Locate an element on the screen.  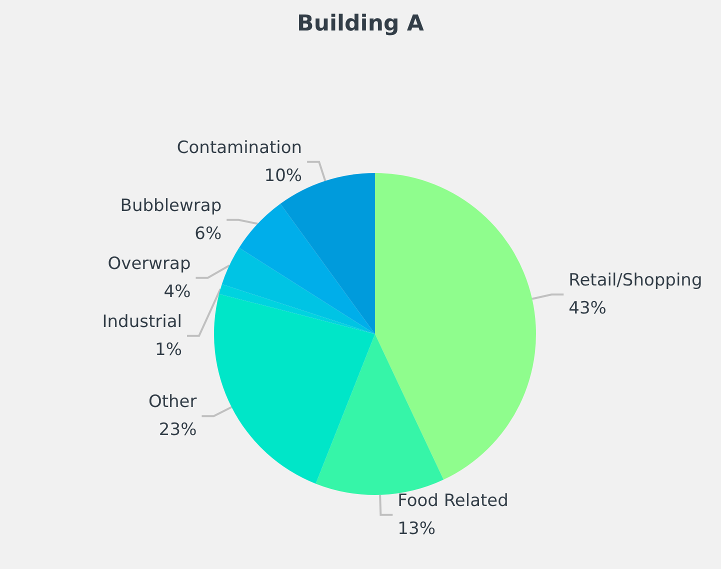
data-label: 1% is located at coordinates (168, 350).